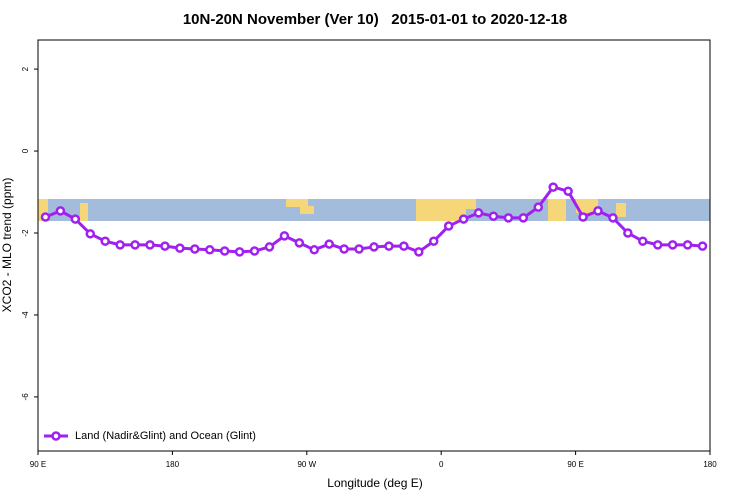 This screenshot has height=500, width=750. Describe the element at coordinates (25, 233) in the screenshot. I see `y-tick-label: -2` at that location.